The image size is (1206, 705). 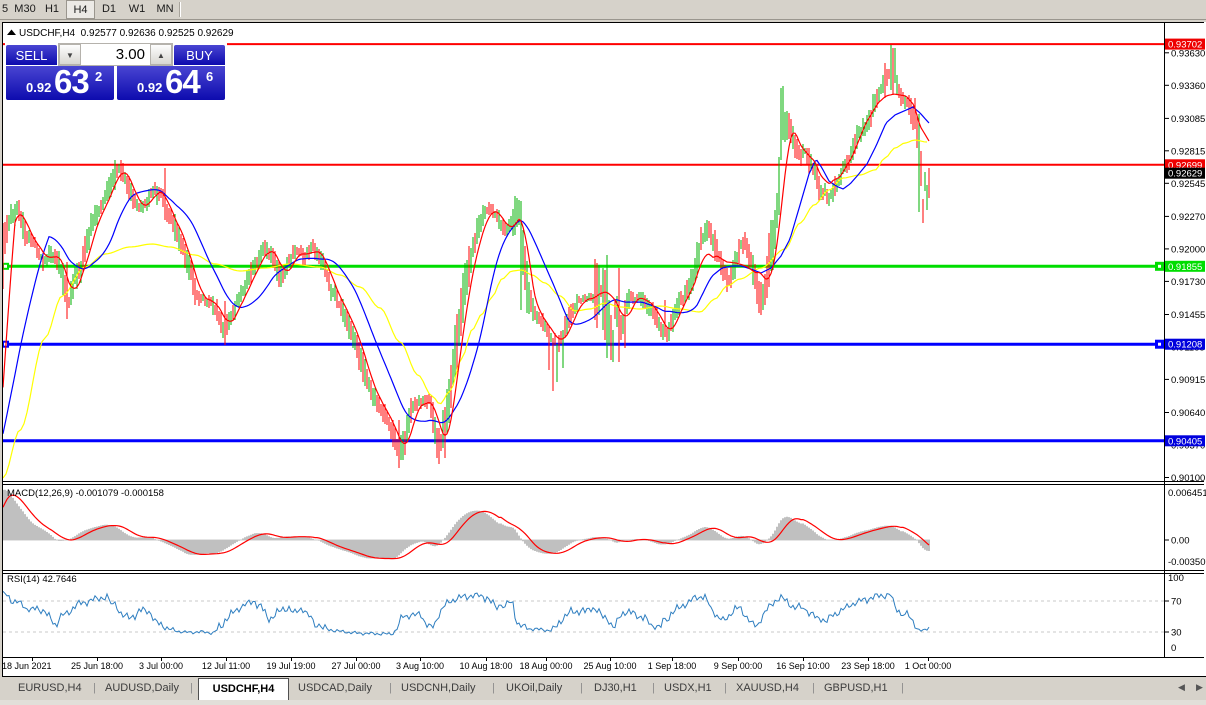 What do you see at coordinates (1187, 562) in the screenshot?
I see `svg-text: -0.00350` at bounding box center [1187, 562].